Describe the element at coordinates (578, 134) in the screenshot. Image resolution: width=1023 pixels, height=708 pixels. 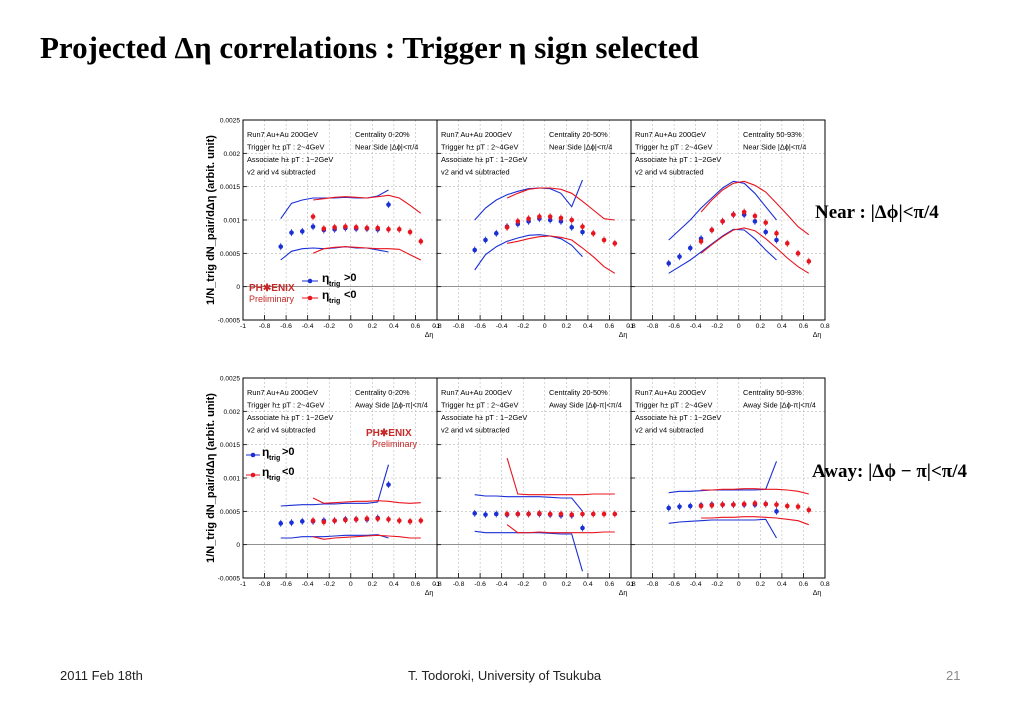
I see `panel-condition-text: Centrality 20-50%` at that location.